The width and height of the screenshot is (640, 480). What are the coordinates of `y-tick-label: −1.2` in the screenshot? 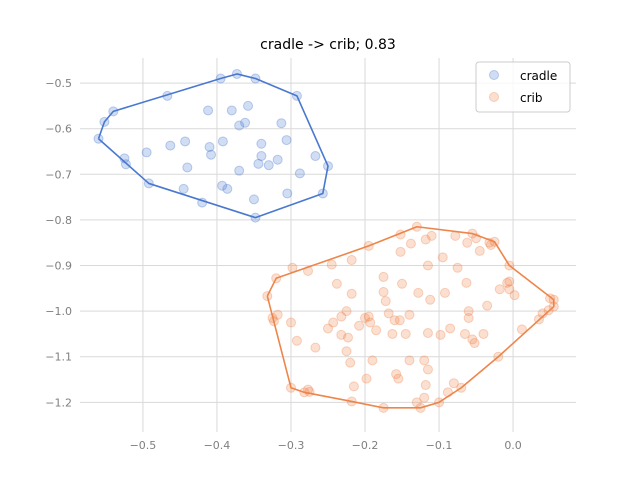 It's located at (58, 402).